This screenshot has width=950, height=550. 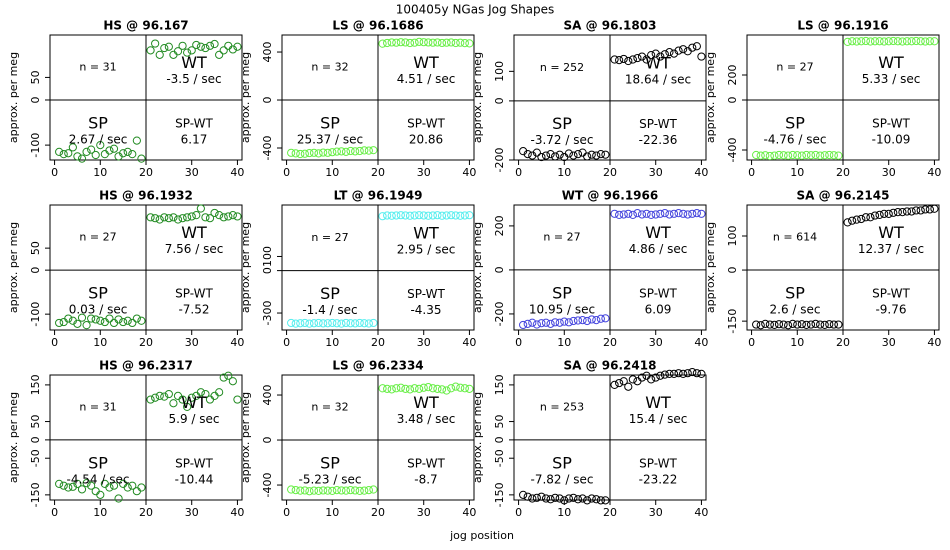 I want to click on diff-value: 6.17, so click(x=194, y=139).